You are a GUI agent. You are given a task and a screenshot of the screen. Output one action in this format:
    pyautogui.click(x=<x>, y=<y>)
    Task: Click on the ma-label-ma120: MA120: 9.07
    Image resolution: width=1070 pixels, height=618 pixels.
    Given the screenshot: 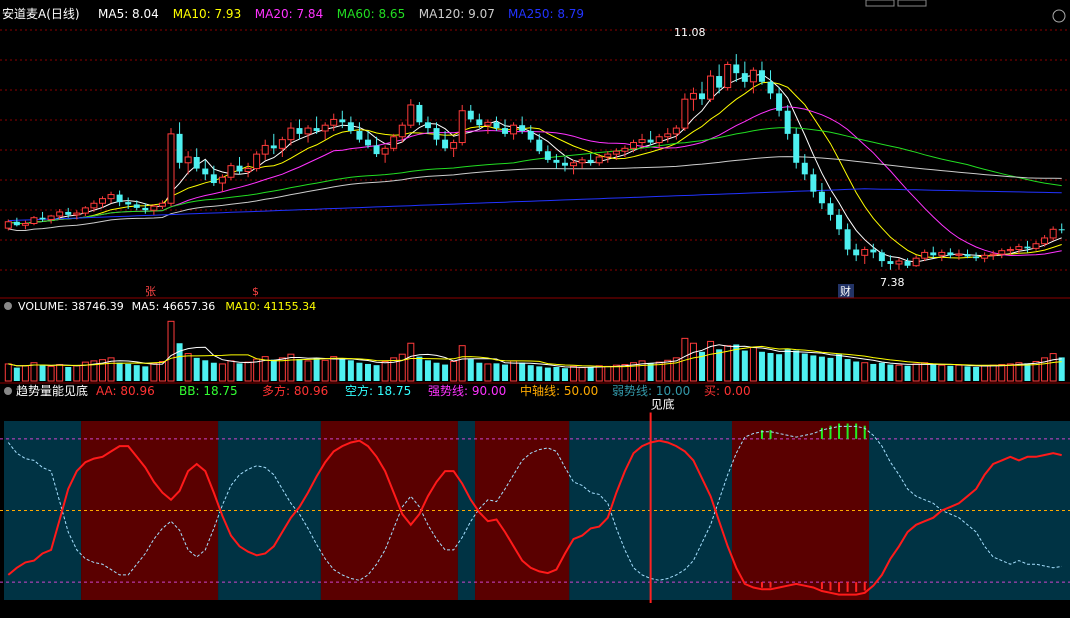 What is the action you would take?
    pyautogui.click(x=457, y=14)
    